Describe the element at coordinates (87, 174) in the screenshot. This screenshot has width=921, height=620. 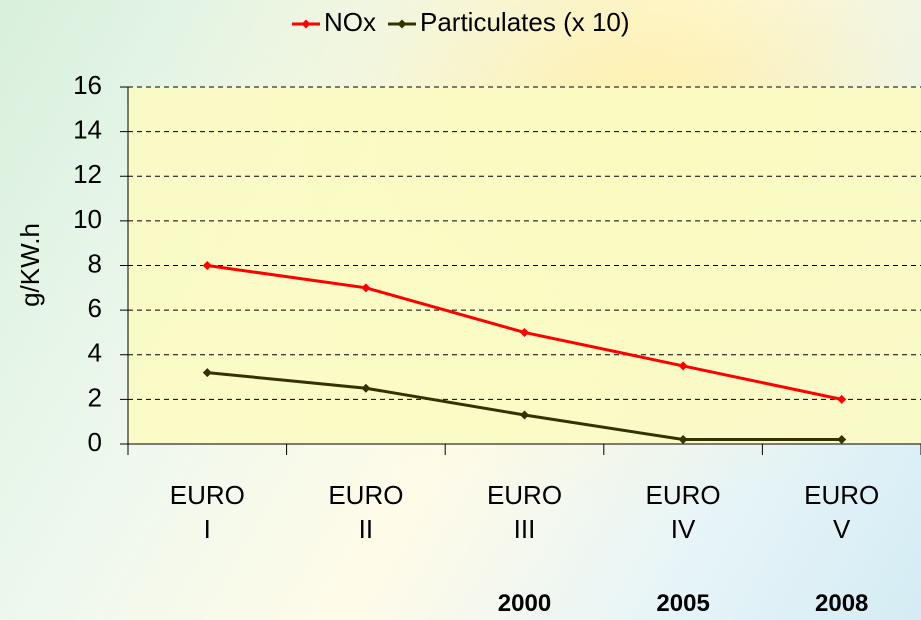
I see `y-tick-label: 12` at that location.